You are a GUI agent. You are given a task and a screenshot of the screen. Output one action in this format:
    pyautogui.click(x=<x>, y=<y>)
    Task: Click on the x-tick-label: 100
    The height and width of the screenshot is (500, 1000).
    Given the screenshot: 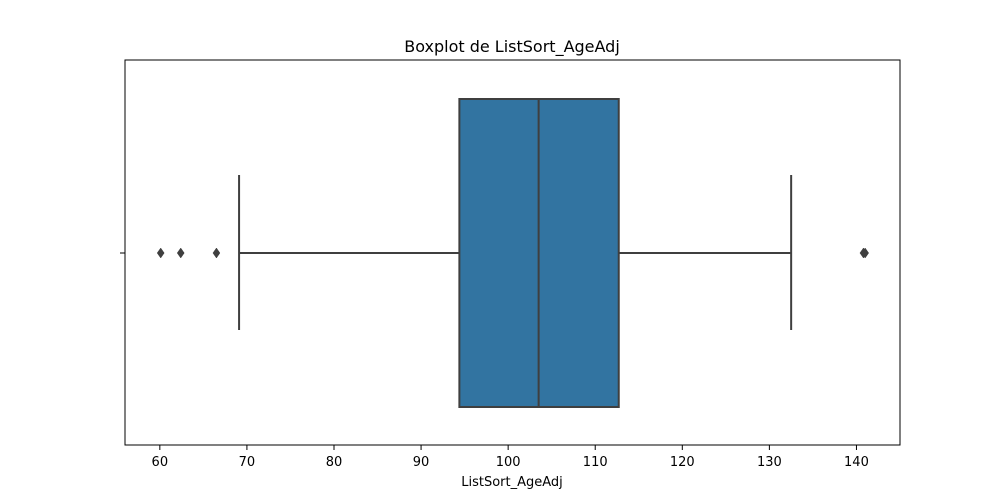 What is the action you would take?
    pyautogui.click(x=508, y=462)
    